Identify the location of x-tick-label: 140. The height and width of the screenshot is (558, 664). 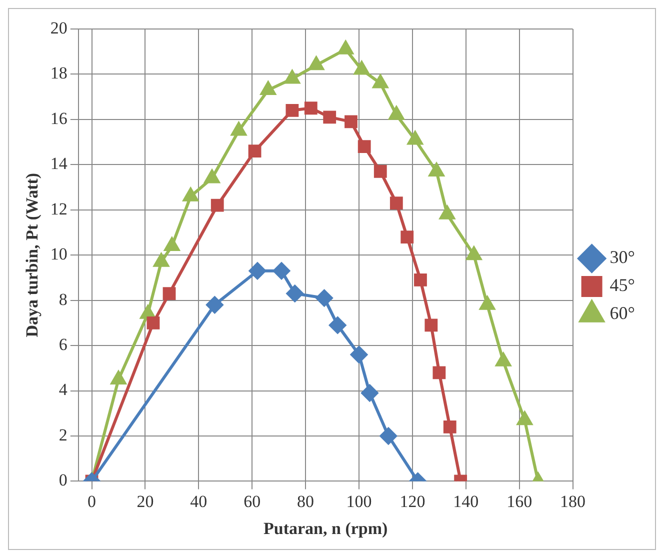
(466, 501).